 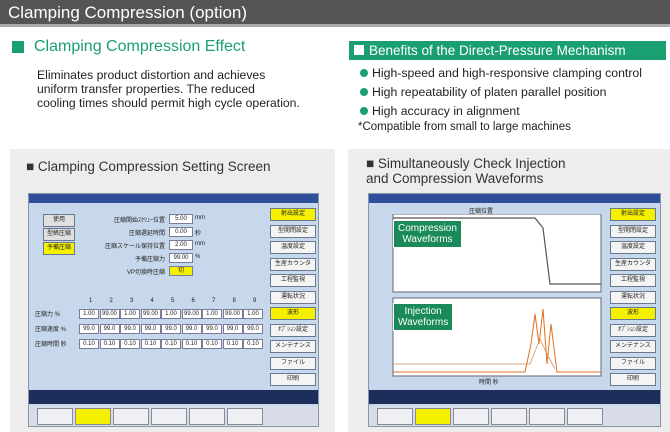 I want to click on row-label: 圧縮力 %, so click(x=48, y=315).